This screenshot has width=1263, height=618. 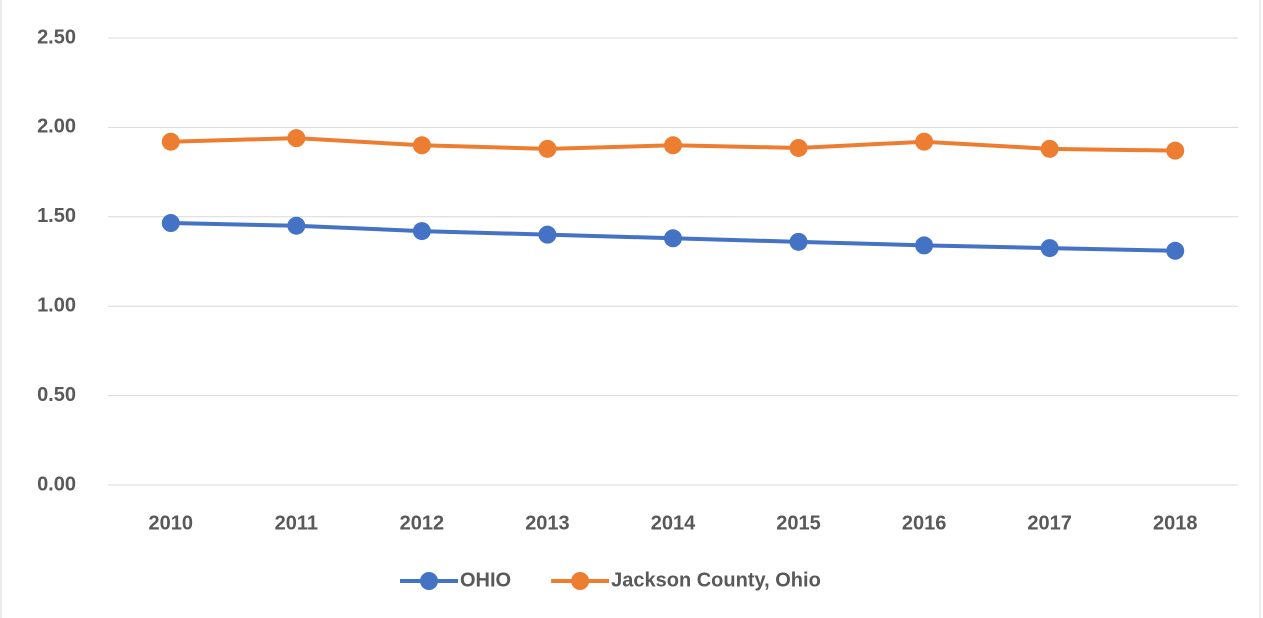 What do you see at coordinates (924, 523) in the screenshot?
I see `x-tick-label: 2016` at bounding box center [924, 523].